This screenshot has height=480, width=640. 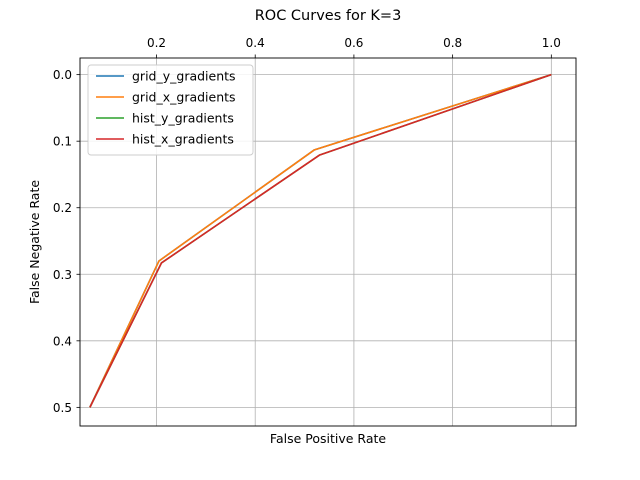 What do you see at coordinates (62, 275) in the screenshot?
I see `y-tick-label: 0.3` at bounding box center [62, 275].